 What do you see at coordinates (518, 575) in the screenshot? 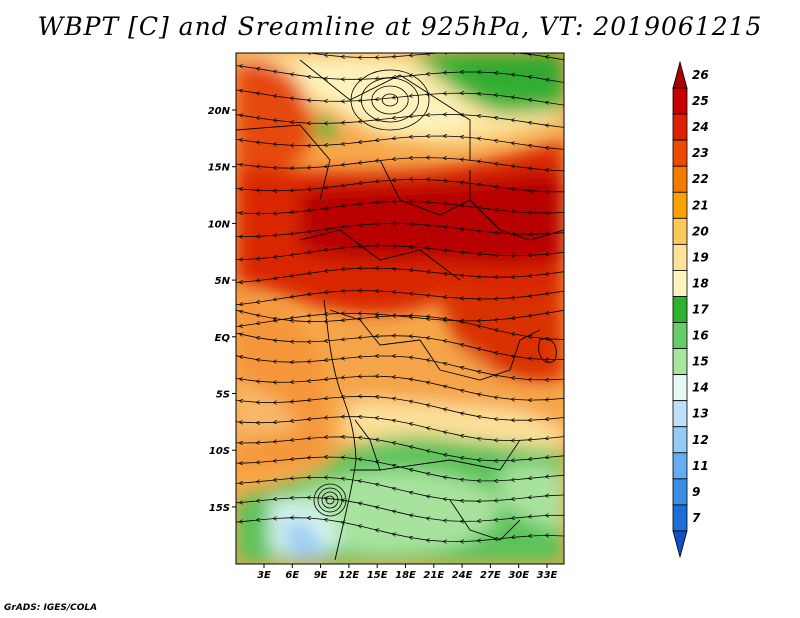
I see `lon-tick-label: 30E` at bounding box center [518, 575].